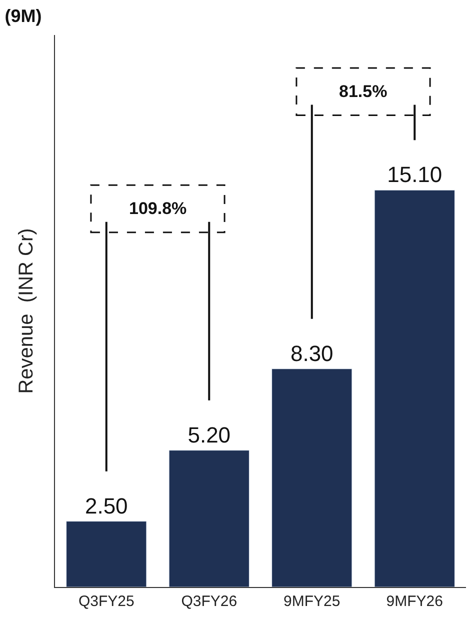  What do you see at coordinates (106, 505) in the screenshot?
I see `data-label: 2.50` at bounding box center [106, 505].